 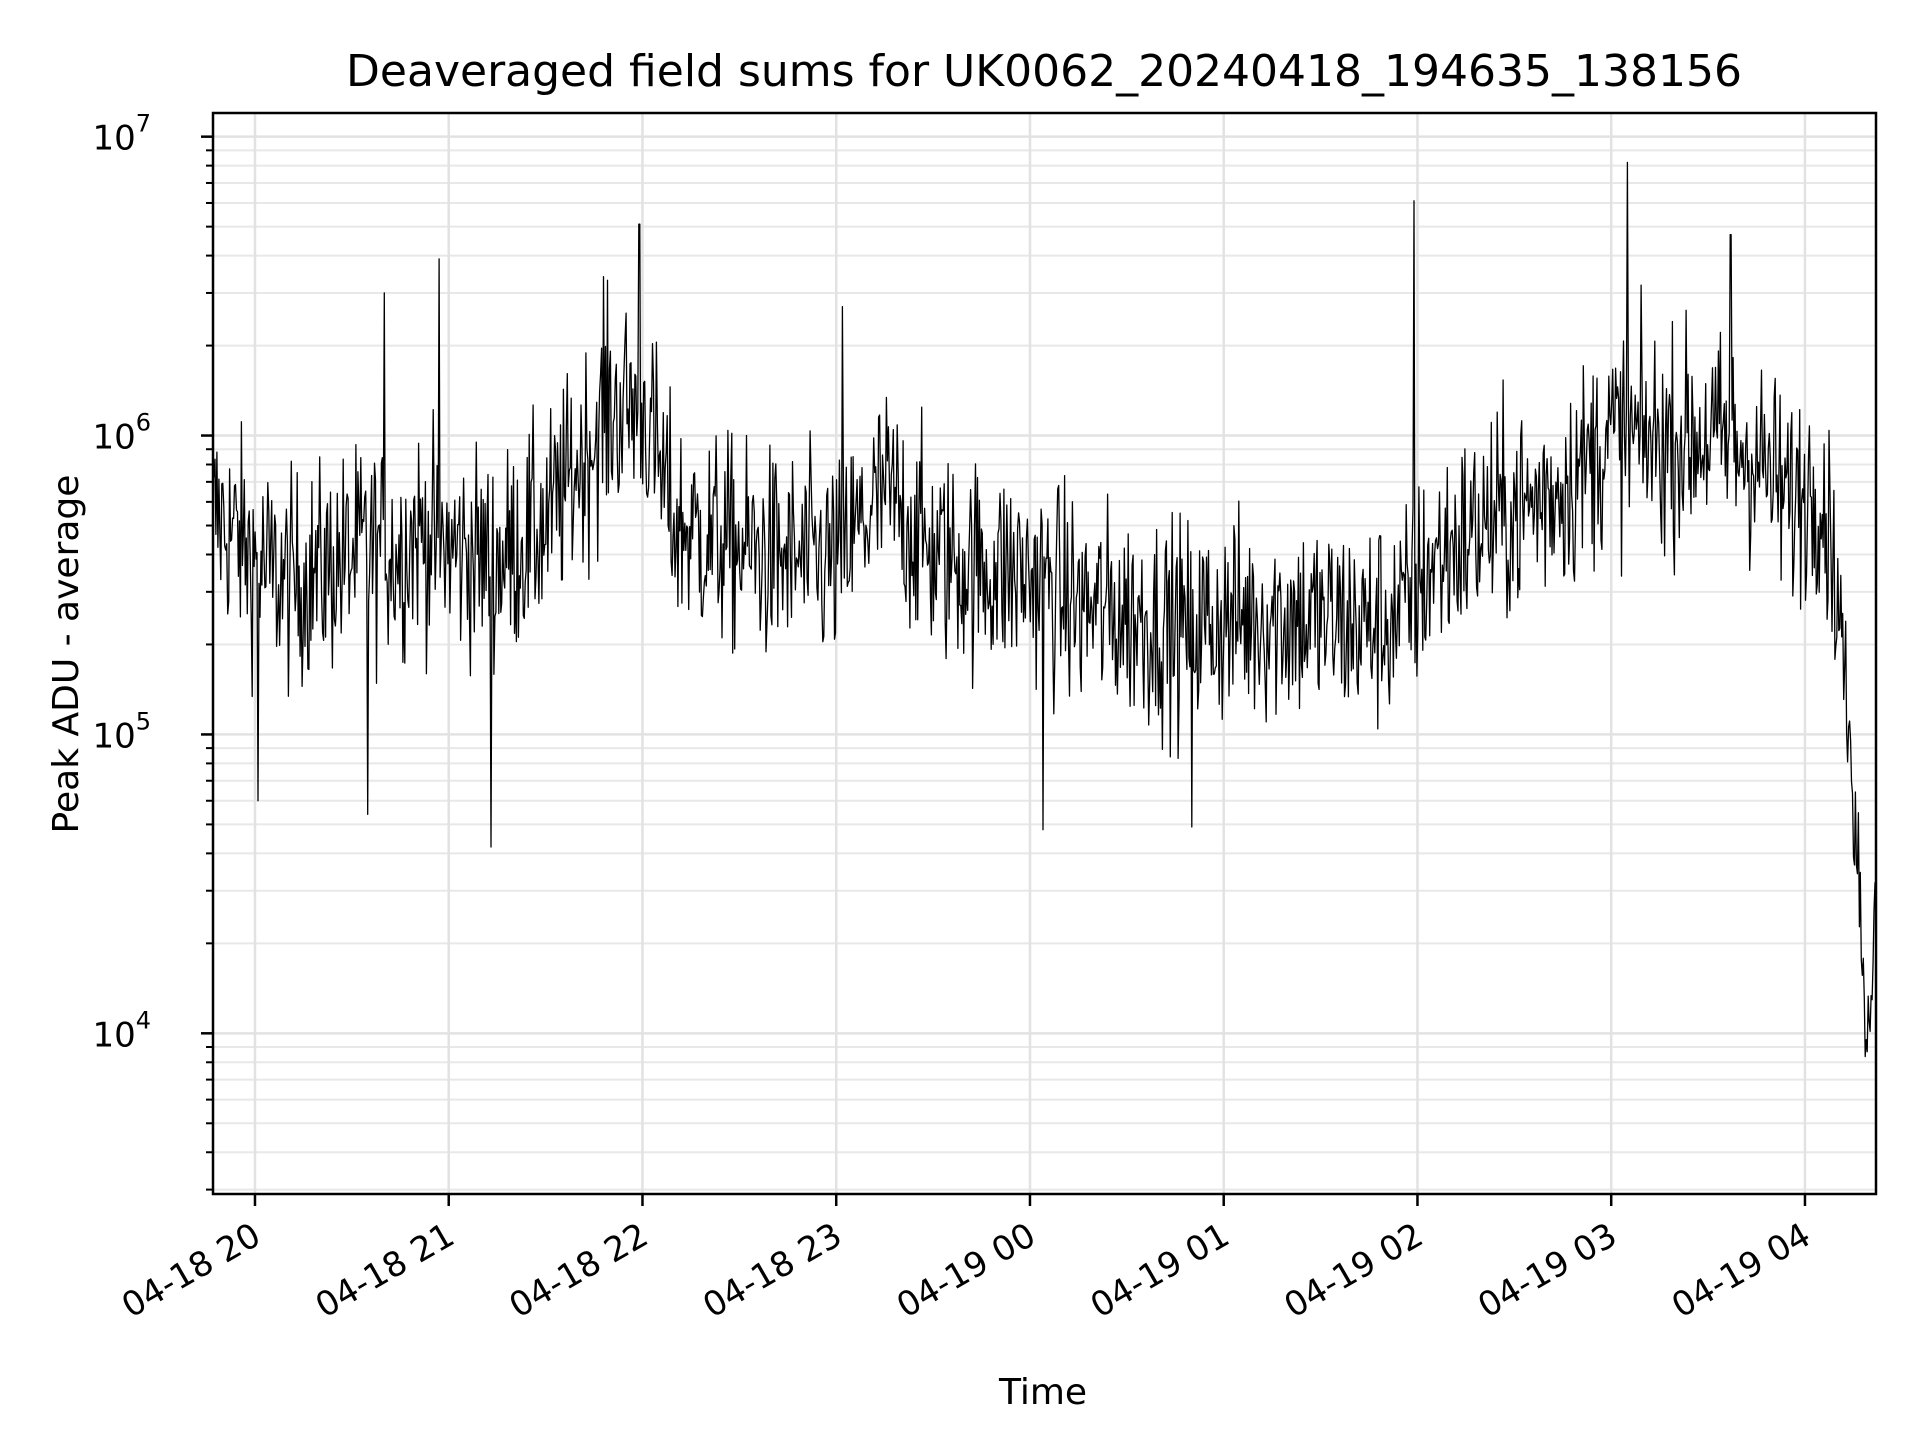 I want to click on y-tick-label: 10⁷, so click(x=121, y=134).